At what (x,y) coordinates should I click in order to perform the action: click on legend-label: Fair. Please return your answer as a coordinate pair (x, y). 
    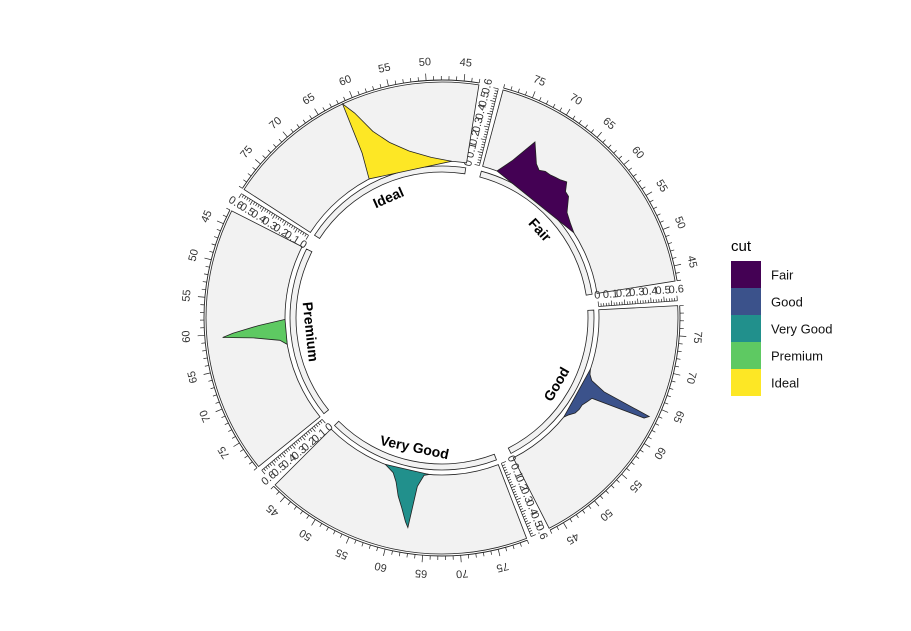
    Looking at the image, I should click on (782, 275).